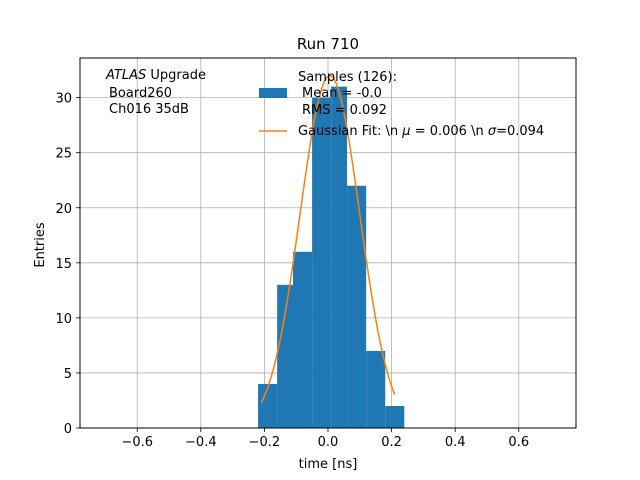 The image size is (640, 480). What do you see at coordinates (342, 93) in the screenshot?
I see `legend-histogram-line-2: Mean = -0.0` at bounding box center [342, 93].